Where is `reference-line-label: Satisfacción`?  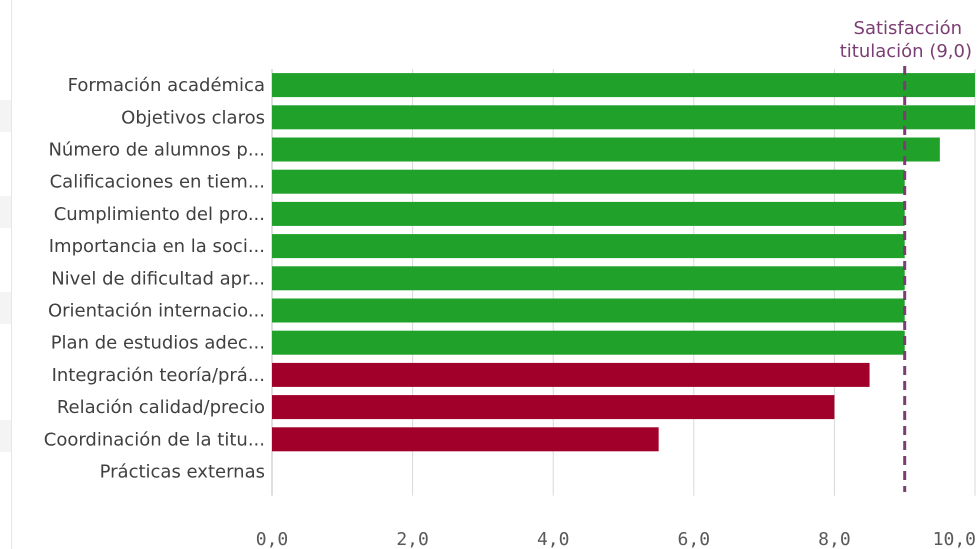 reference-line-label: Satisfacción is located at coordinates (908, 28).